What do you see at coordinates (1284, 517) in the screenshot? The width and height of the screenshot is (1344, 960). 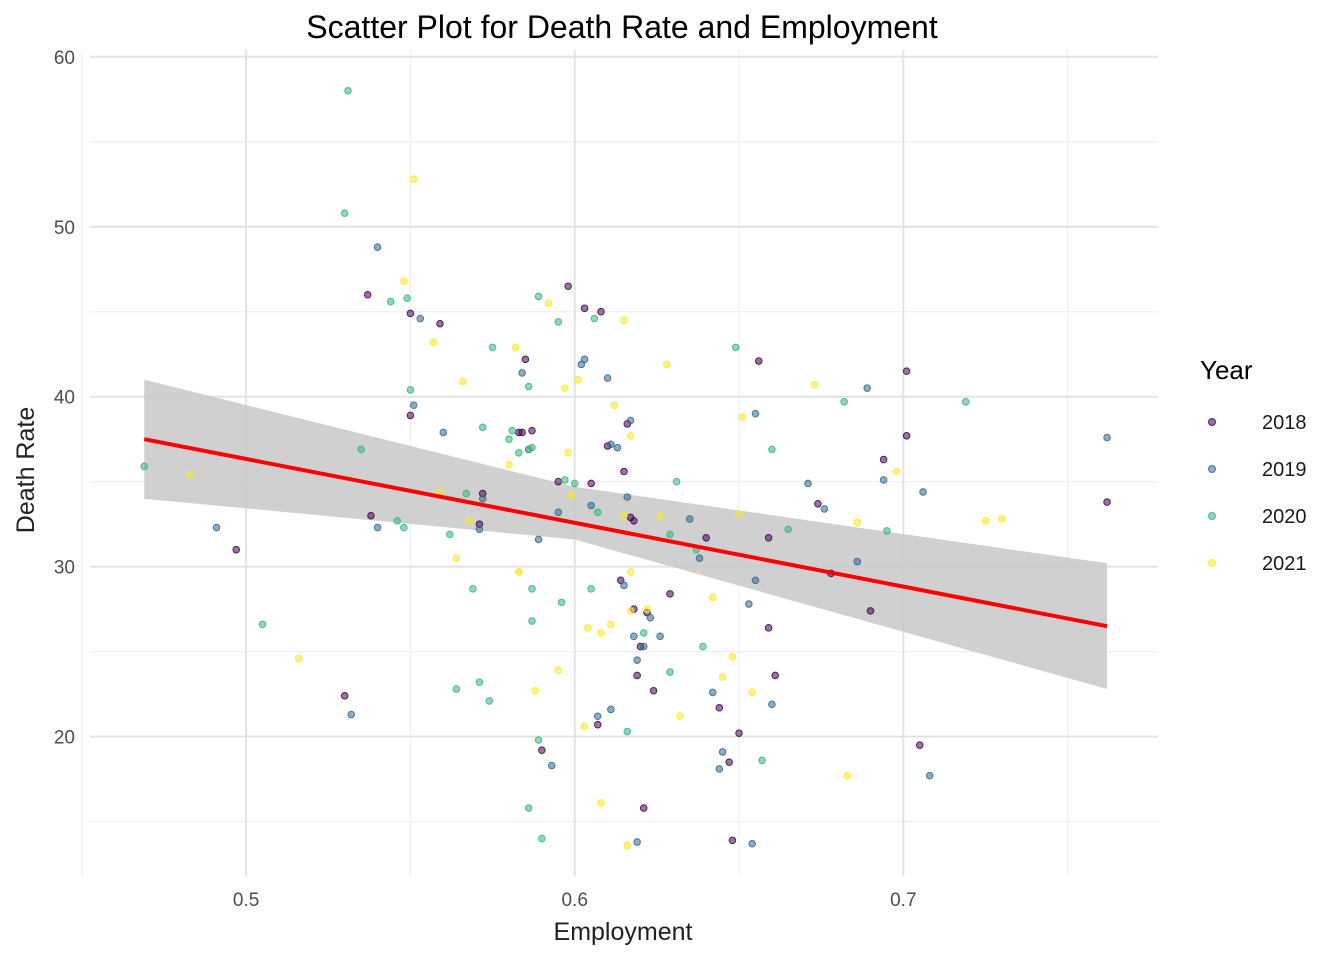 I see `legend-label-2020: 2020` at bounding box center [1284, 517].